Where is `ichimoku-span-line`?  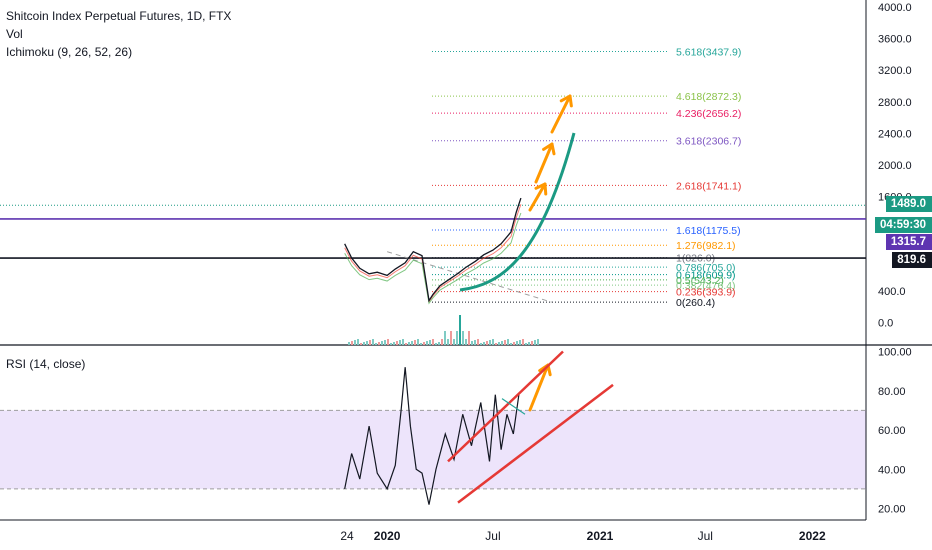 ichimoku-span-line is located at coordinates (433, 258).